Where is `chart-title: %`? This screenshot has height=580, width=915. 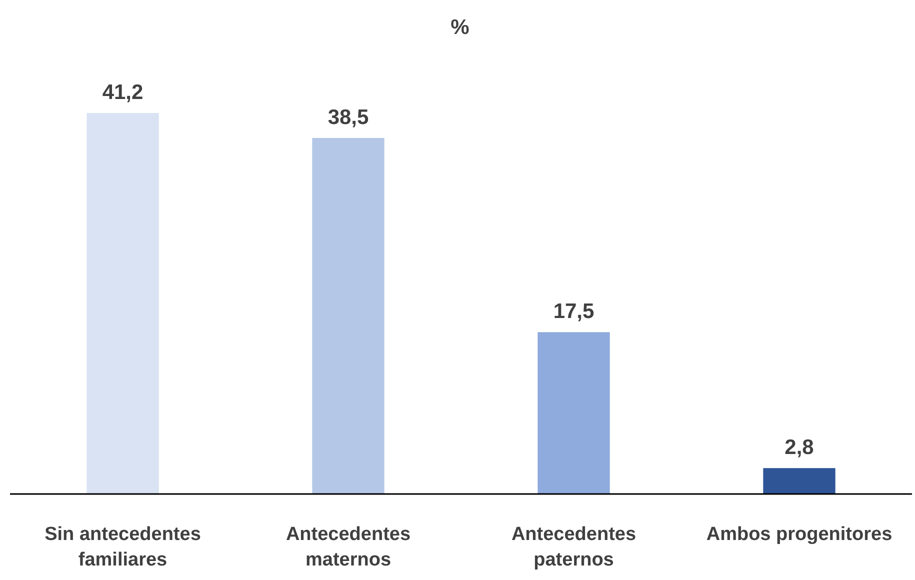 chart-title: % is located at coordinates (460, 27).